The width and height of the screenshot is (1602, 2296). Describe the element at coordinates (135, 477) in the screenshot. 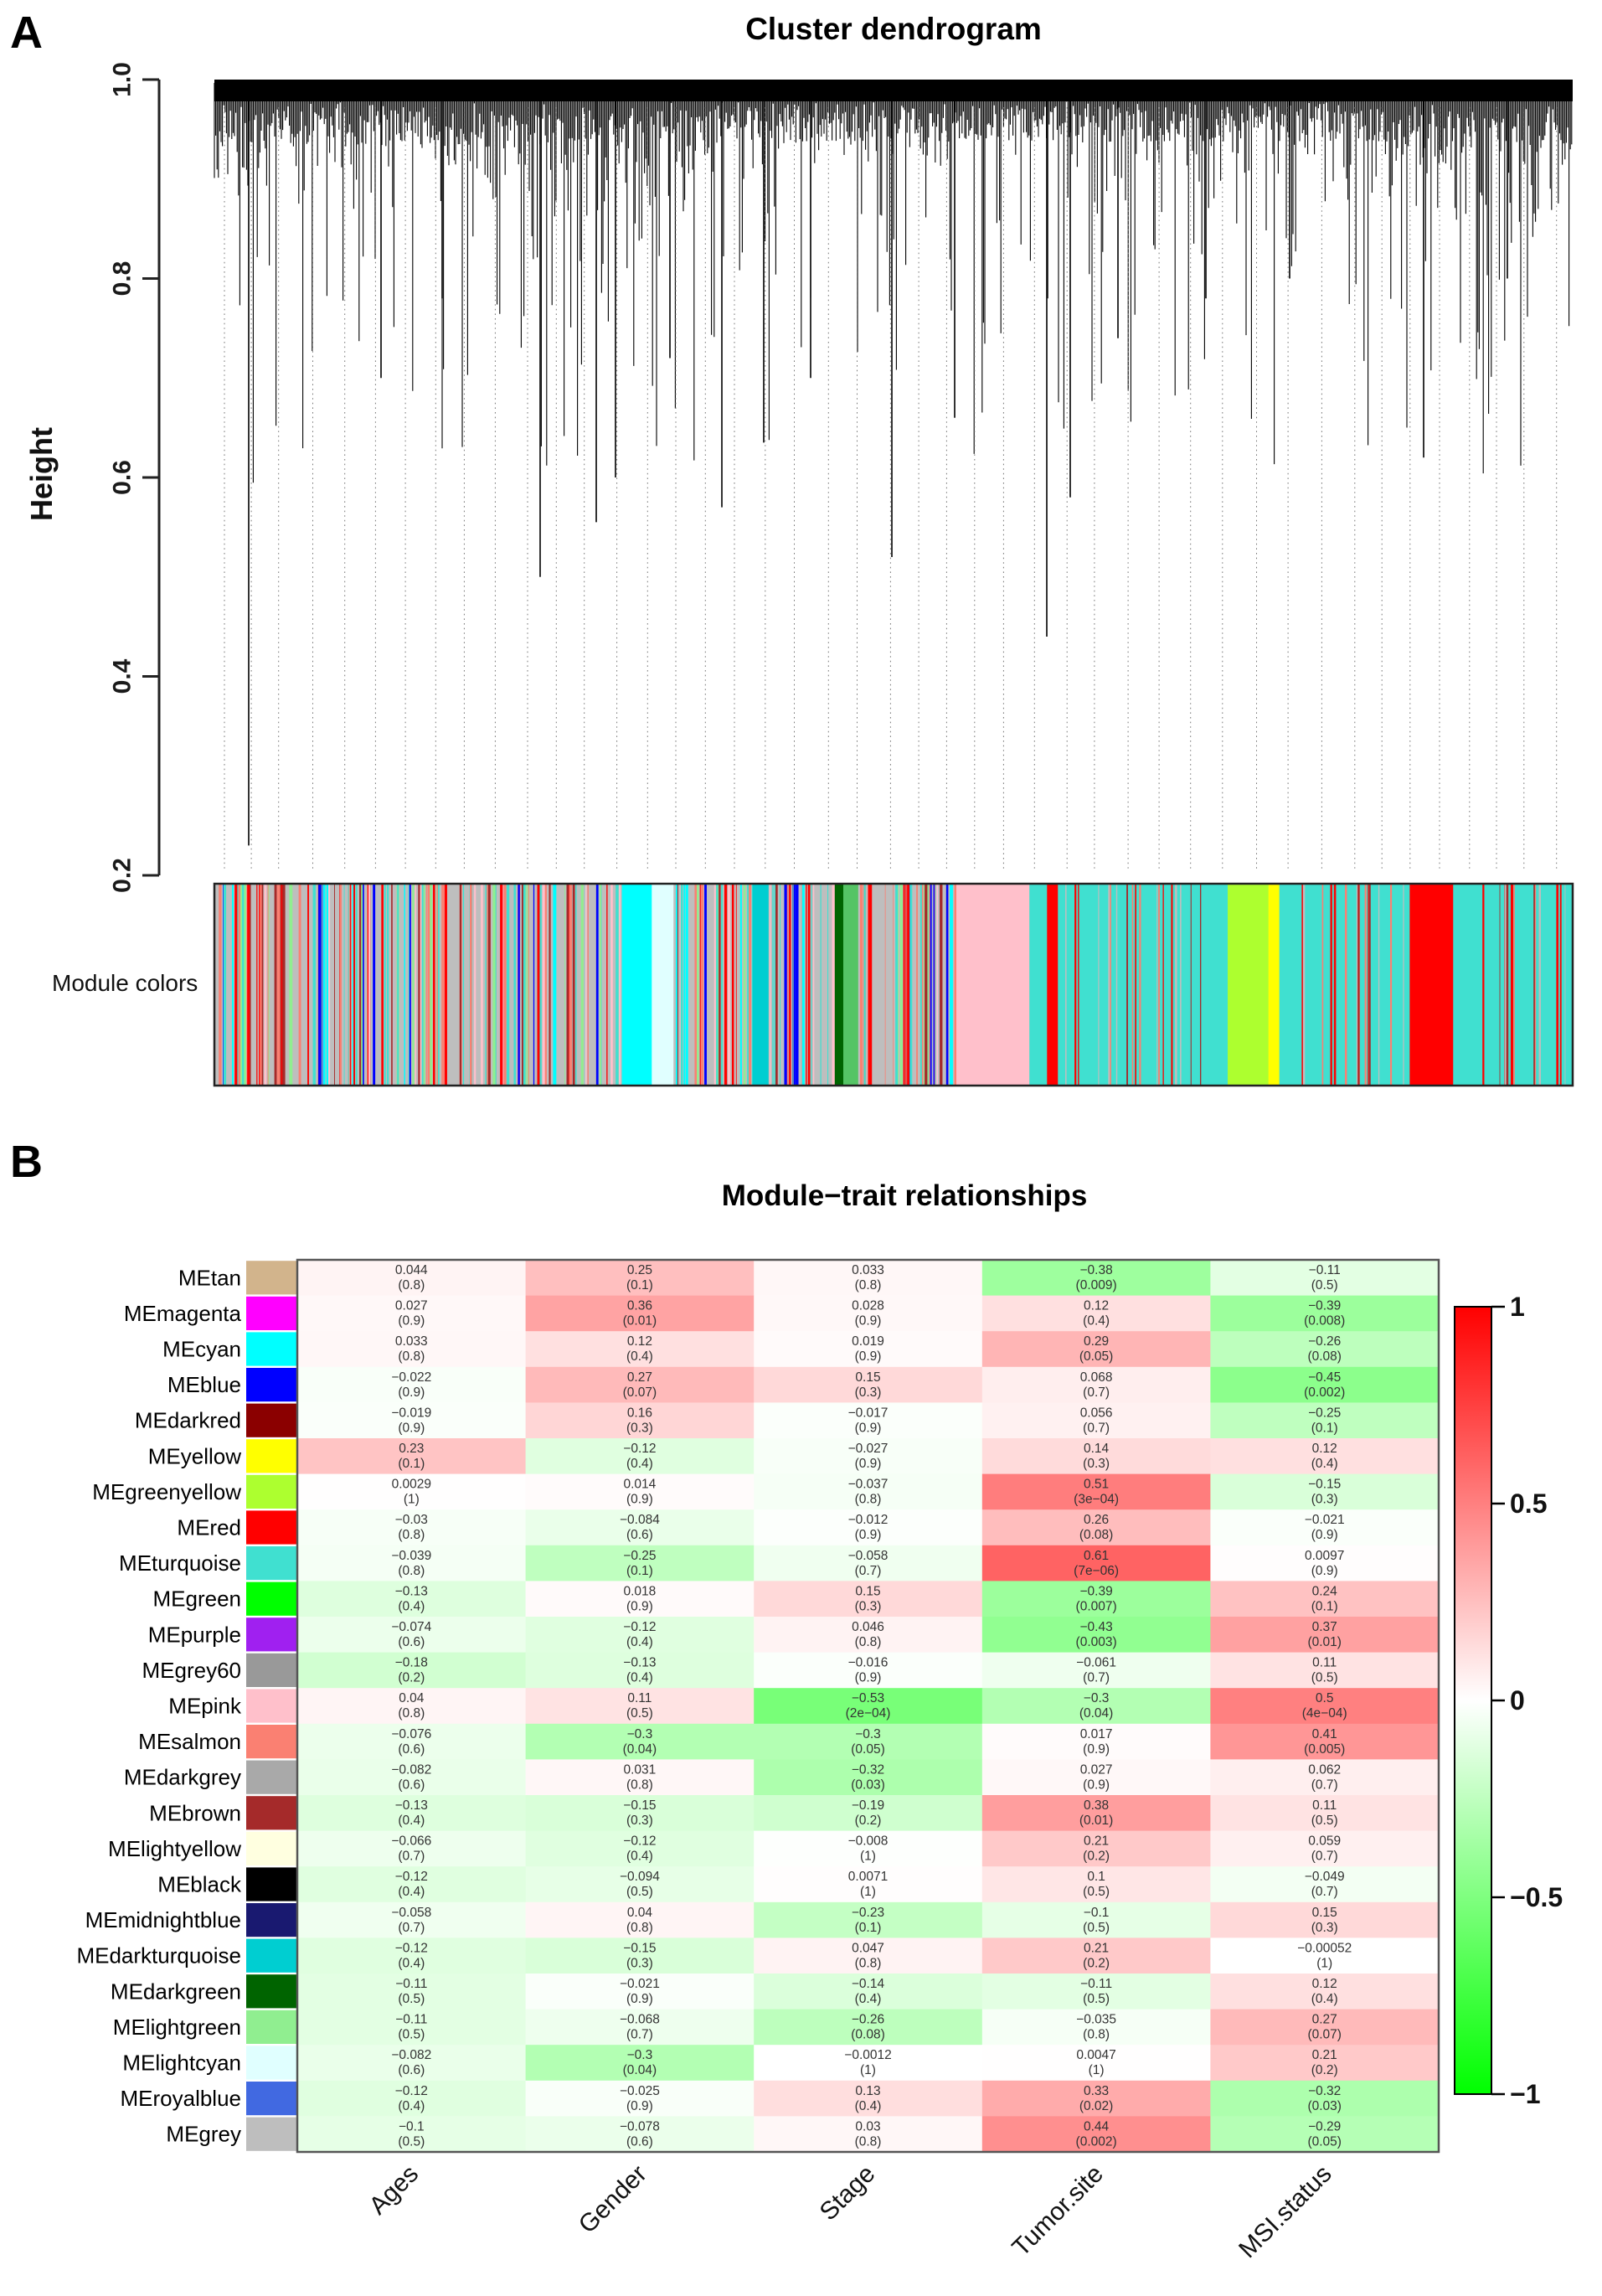

I see `height-axis: 1.0 0.8 0.6 0.4 0.2` at that location.